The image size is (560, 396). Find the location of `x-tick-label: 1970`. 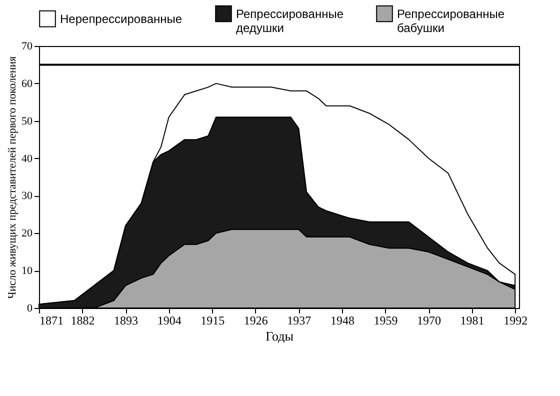

x-tick-label: 1970 is located at coordinates (429, 321).